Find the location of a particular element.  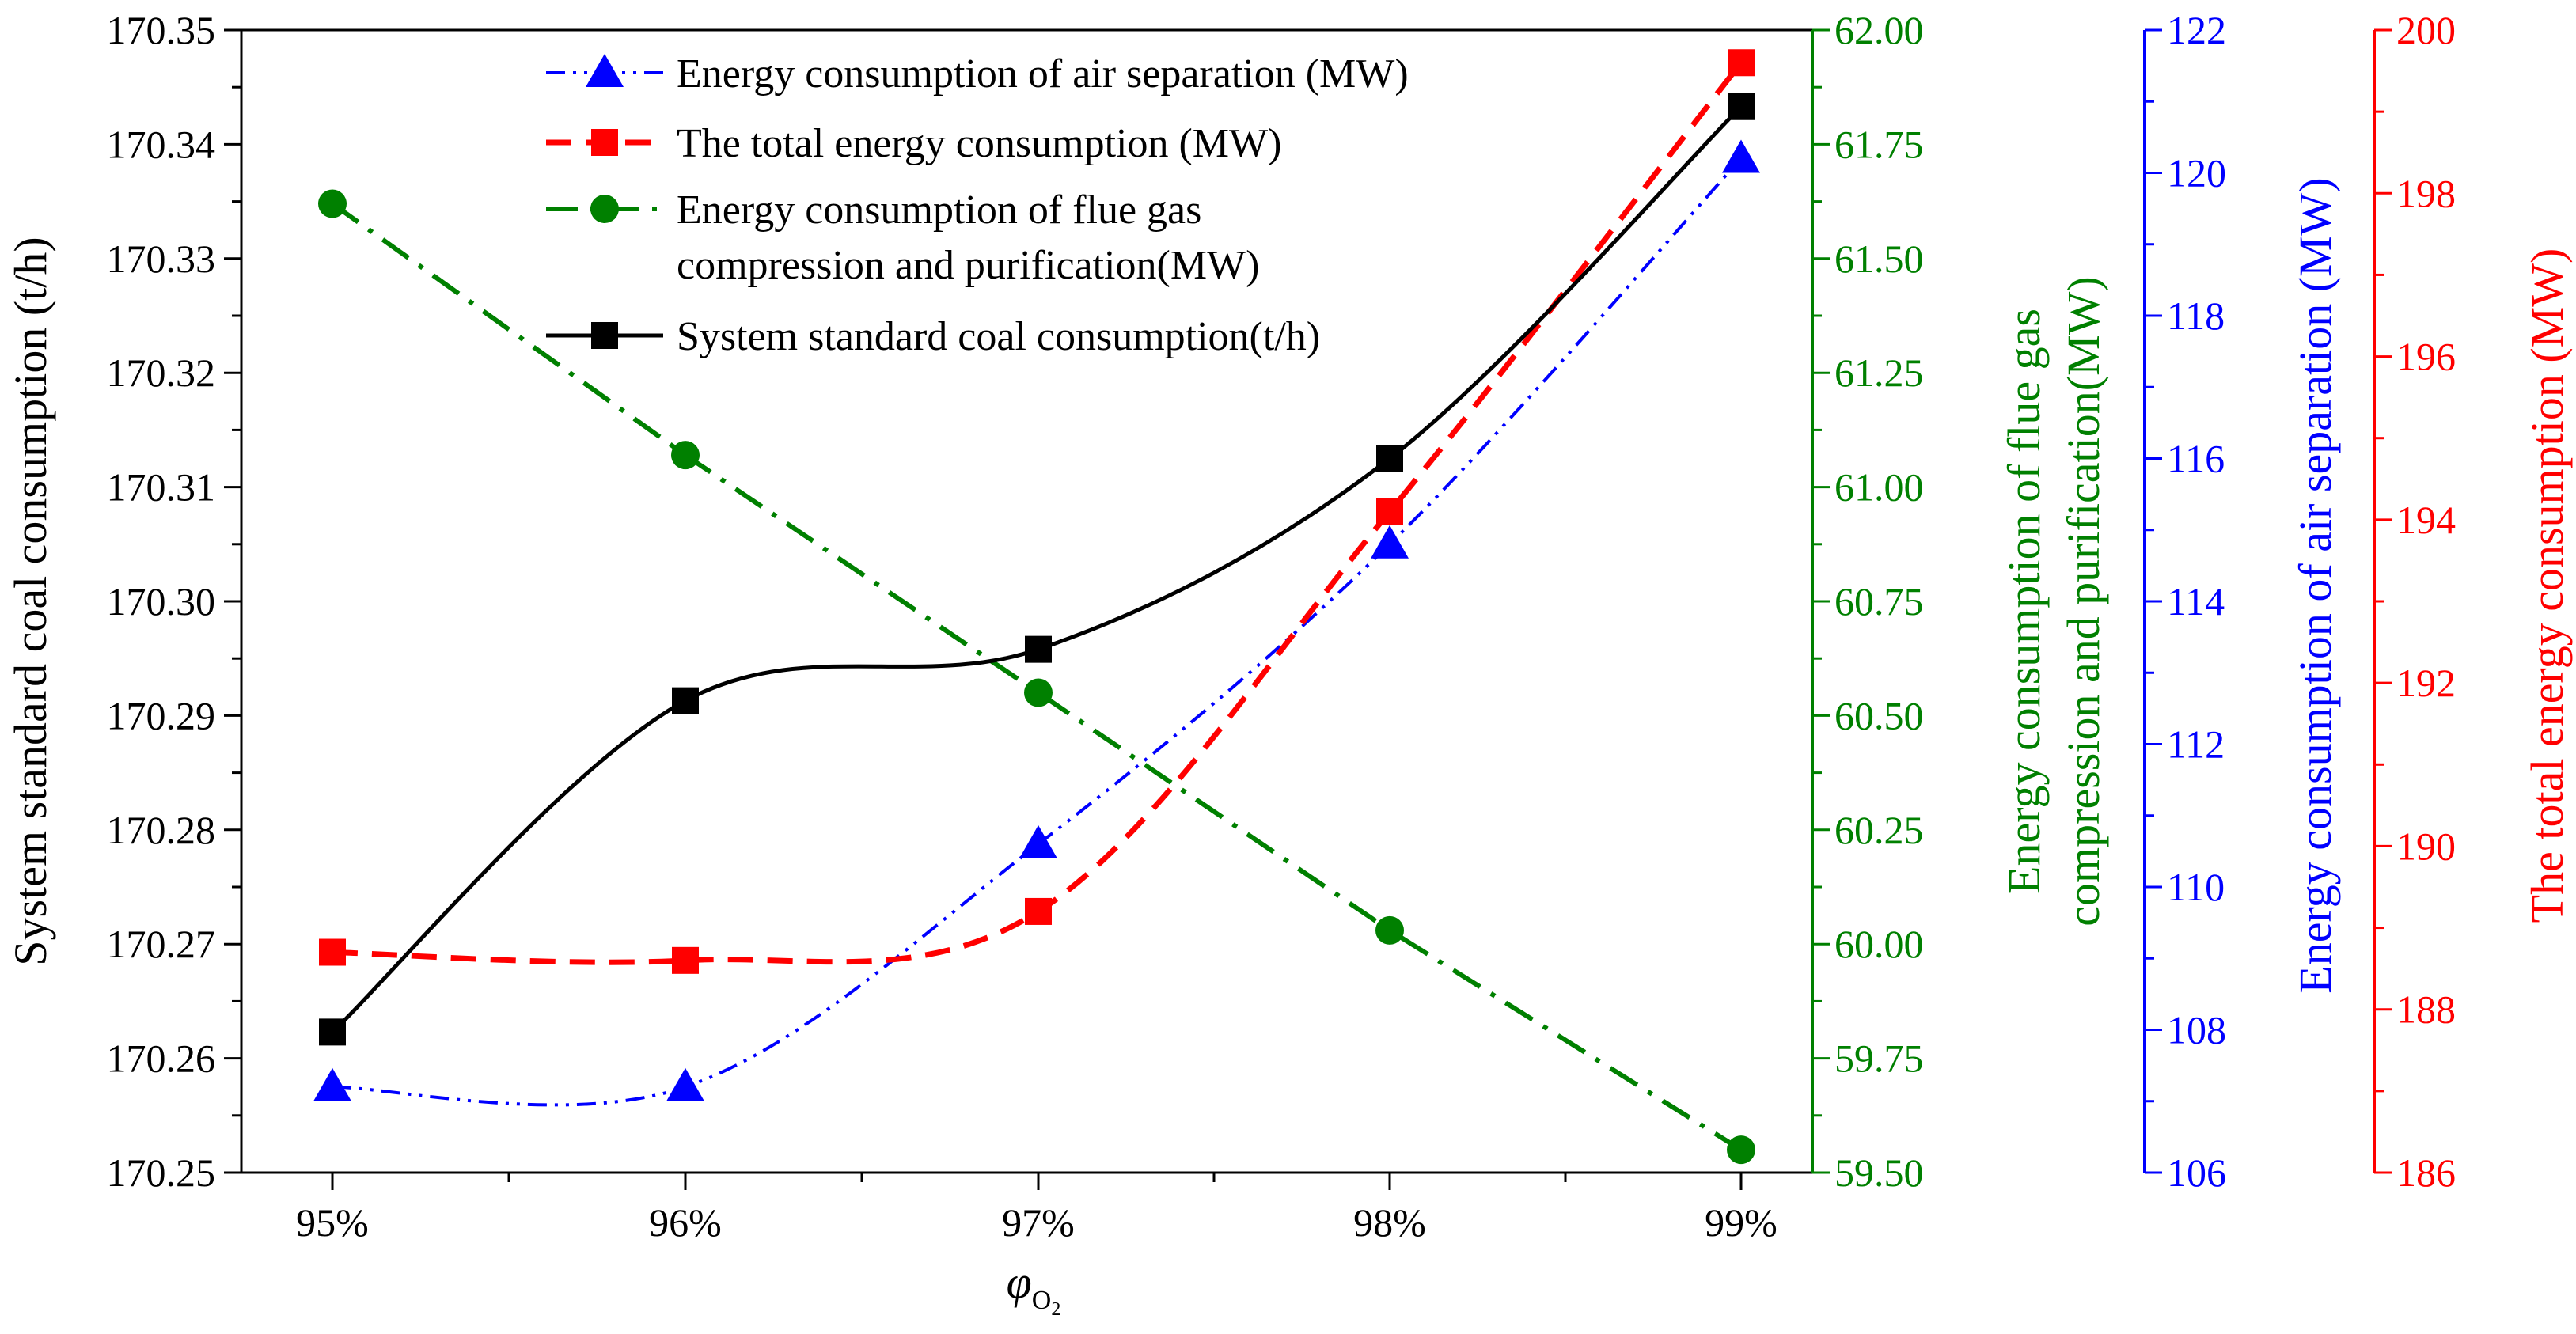

x-tick-label: 97% is located at coordinates (1038, 1222).